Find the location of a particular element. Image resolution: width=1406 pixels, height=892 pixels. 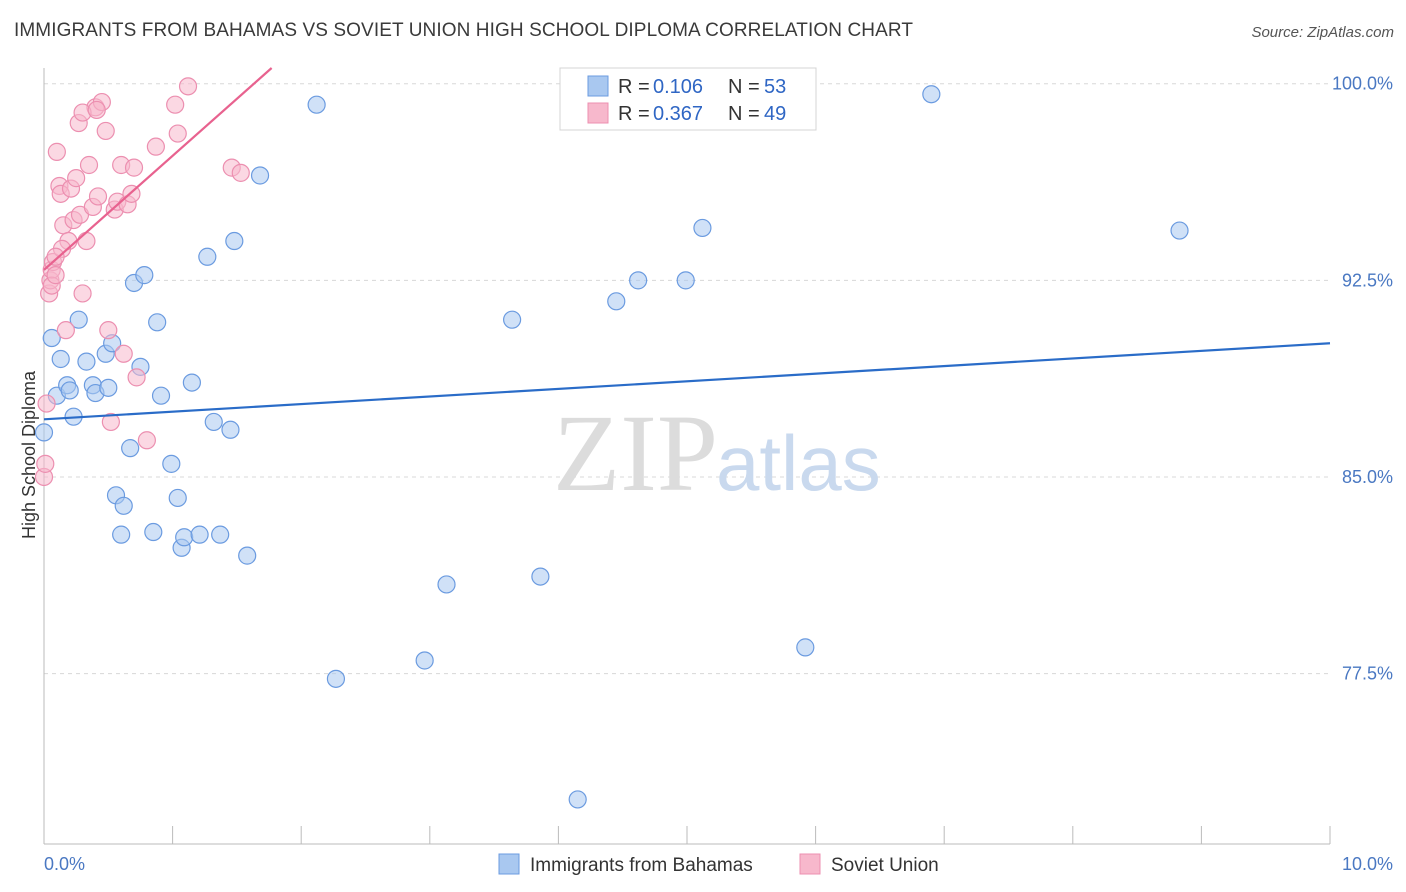

legend-swatch-soviet is located at coordinates (598, 113).